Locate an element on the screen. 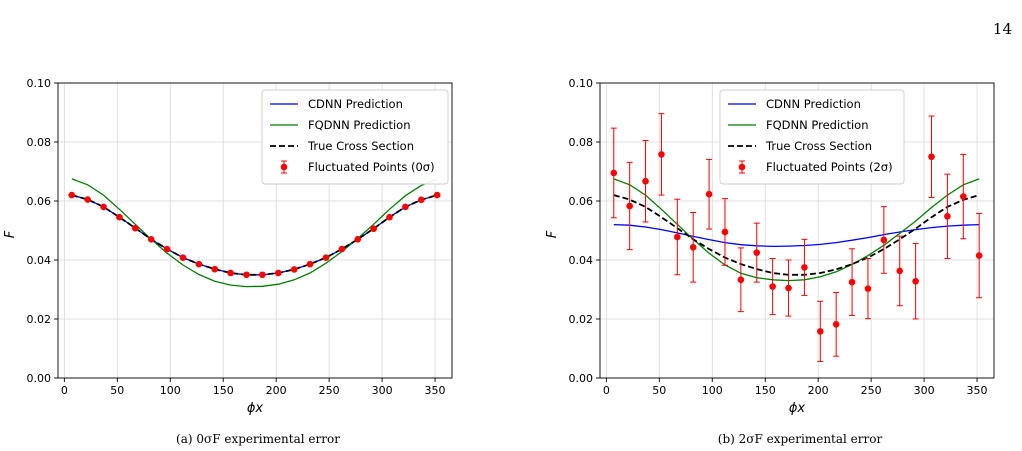  x-tick-label: 50 is located at coordinates (117, 390).